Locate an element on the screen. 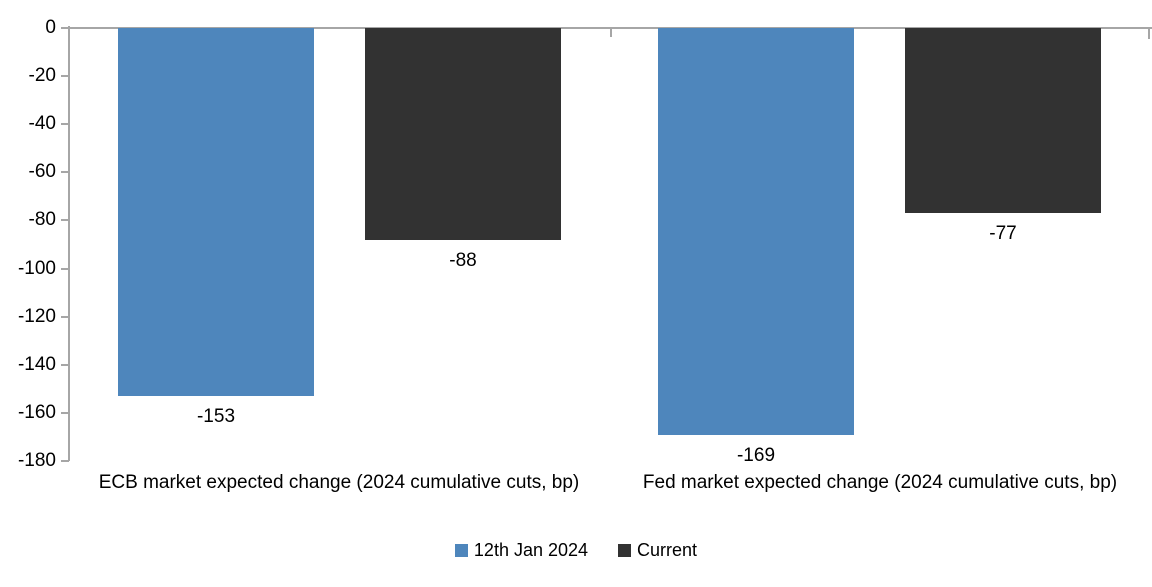 This screenshot has height=587, width=1152. legend: 12th Jan 2024 Current is located at coordinates (576, 550).